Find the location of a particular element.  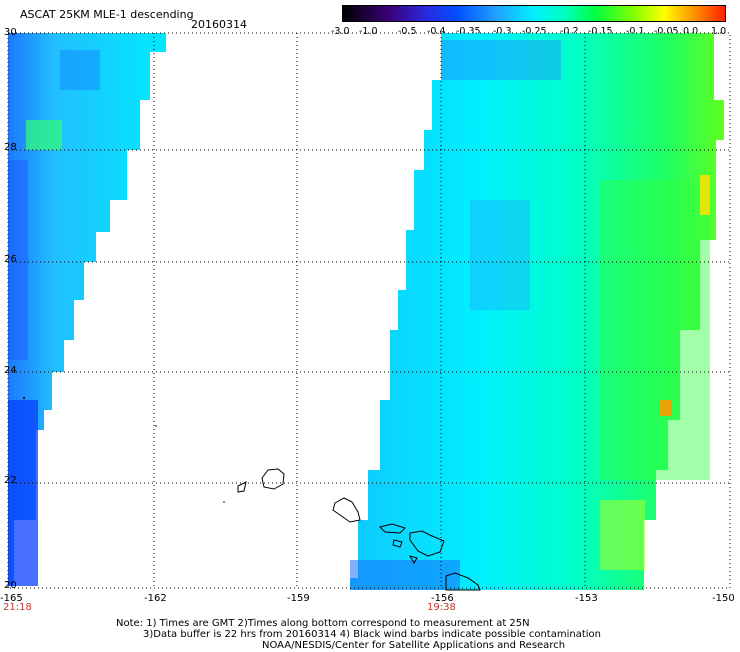

map-date: 20160314 is located at coordinates (219, 24).